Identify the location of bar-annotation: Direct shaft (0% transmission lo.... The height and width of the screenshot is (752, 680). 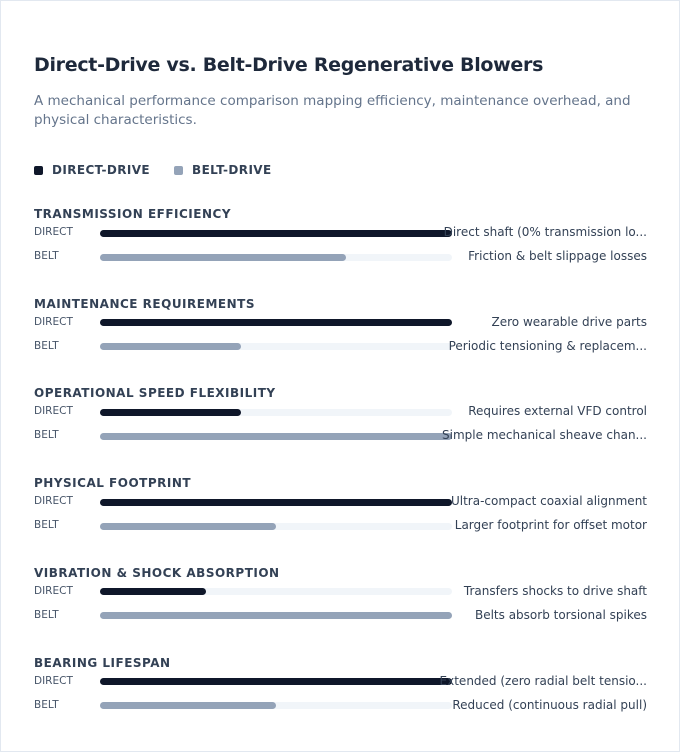
(545, 232).